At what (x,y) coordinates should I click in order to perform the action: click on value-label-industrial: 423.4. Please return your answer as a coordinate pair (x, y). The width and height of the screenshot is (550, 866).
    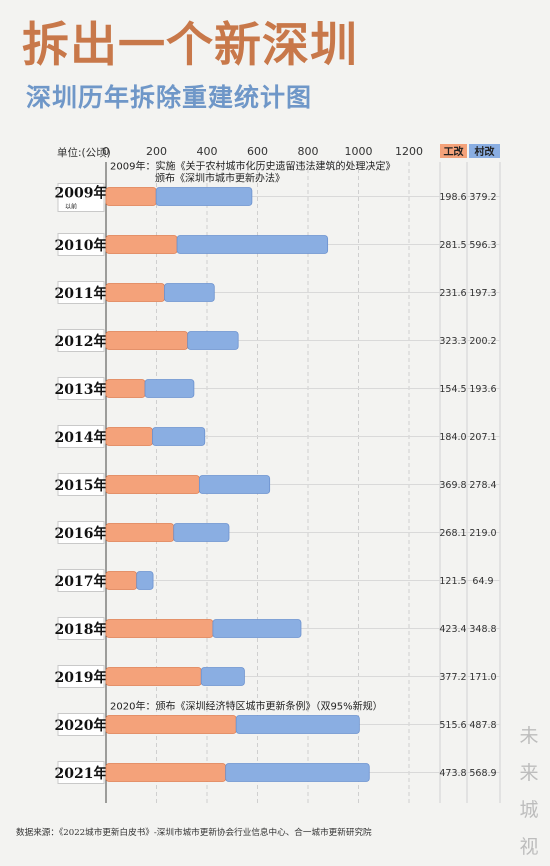
    Looking at the image, I should click on (452, 629).